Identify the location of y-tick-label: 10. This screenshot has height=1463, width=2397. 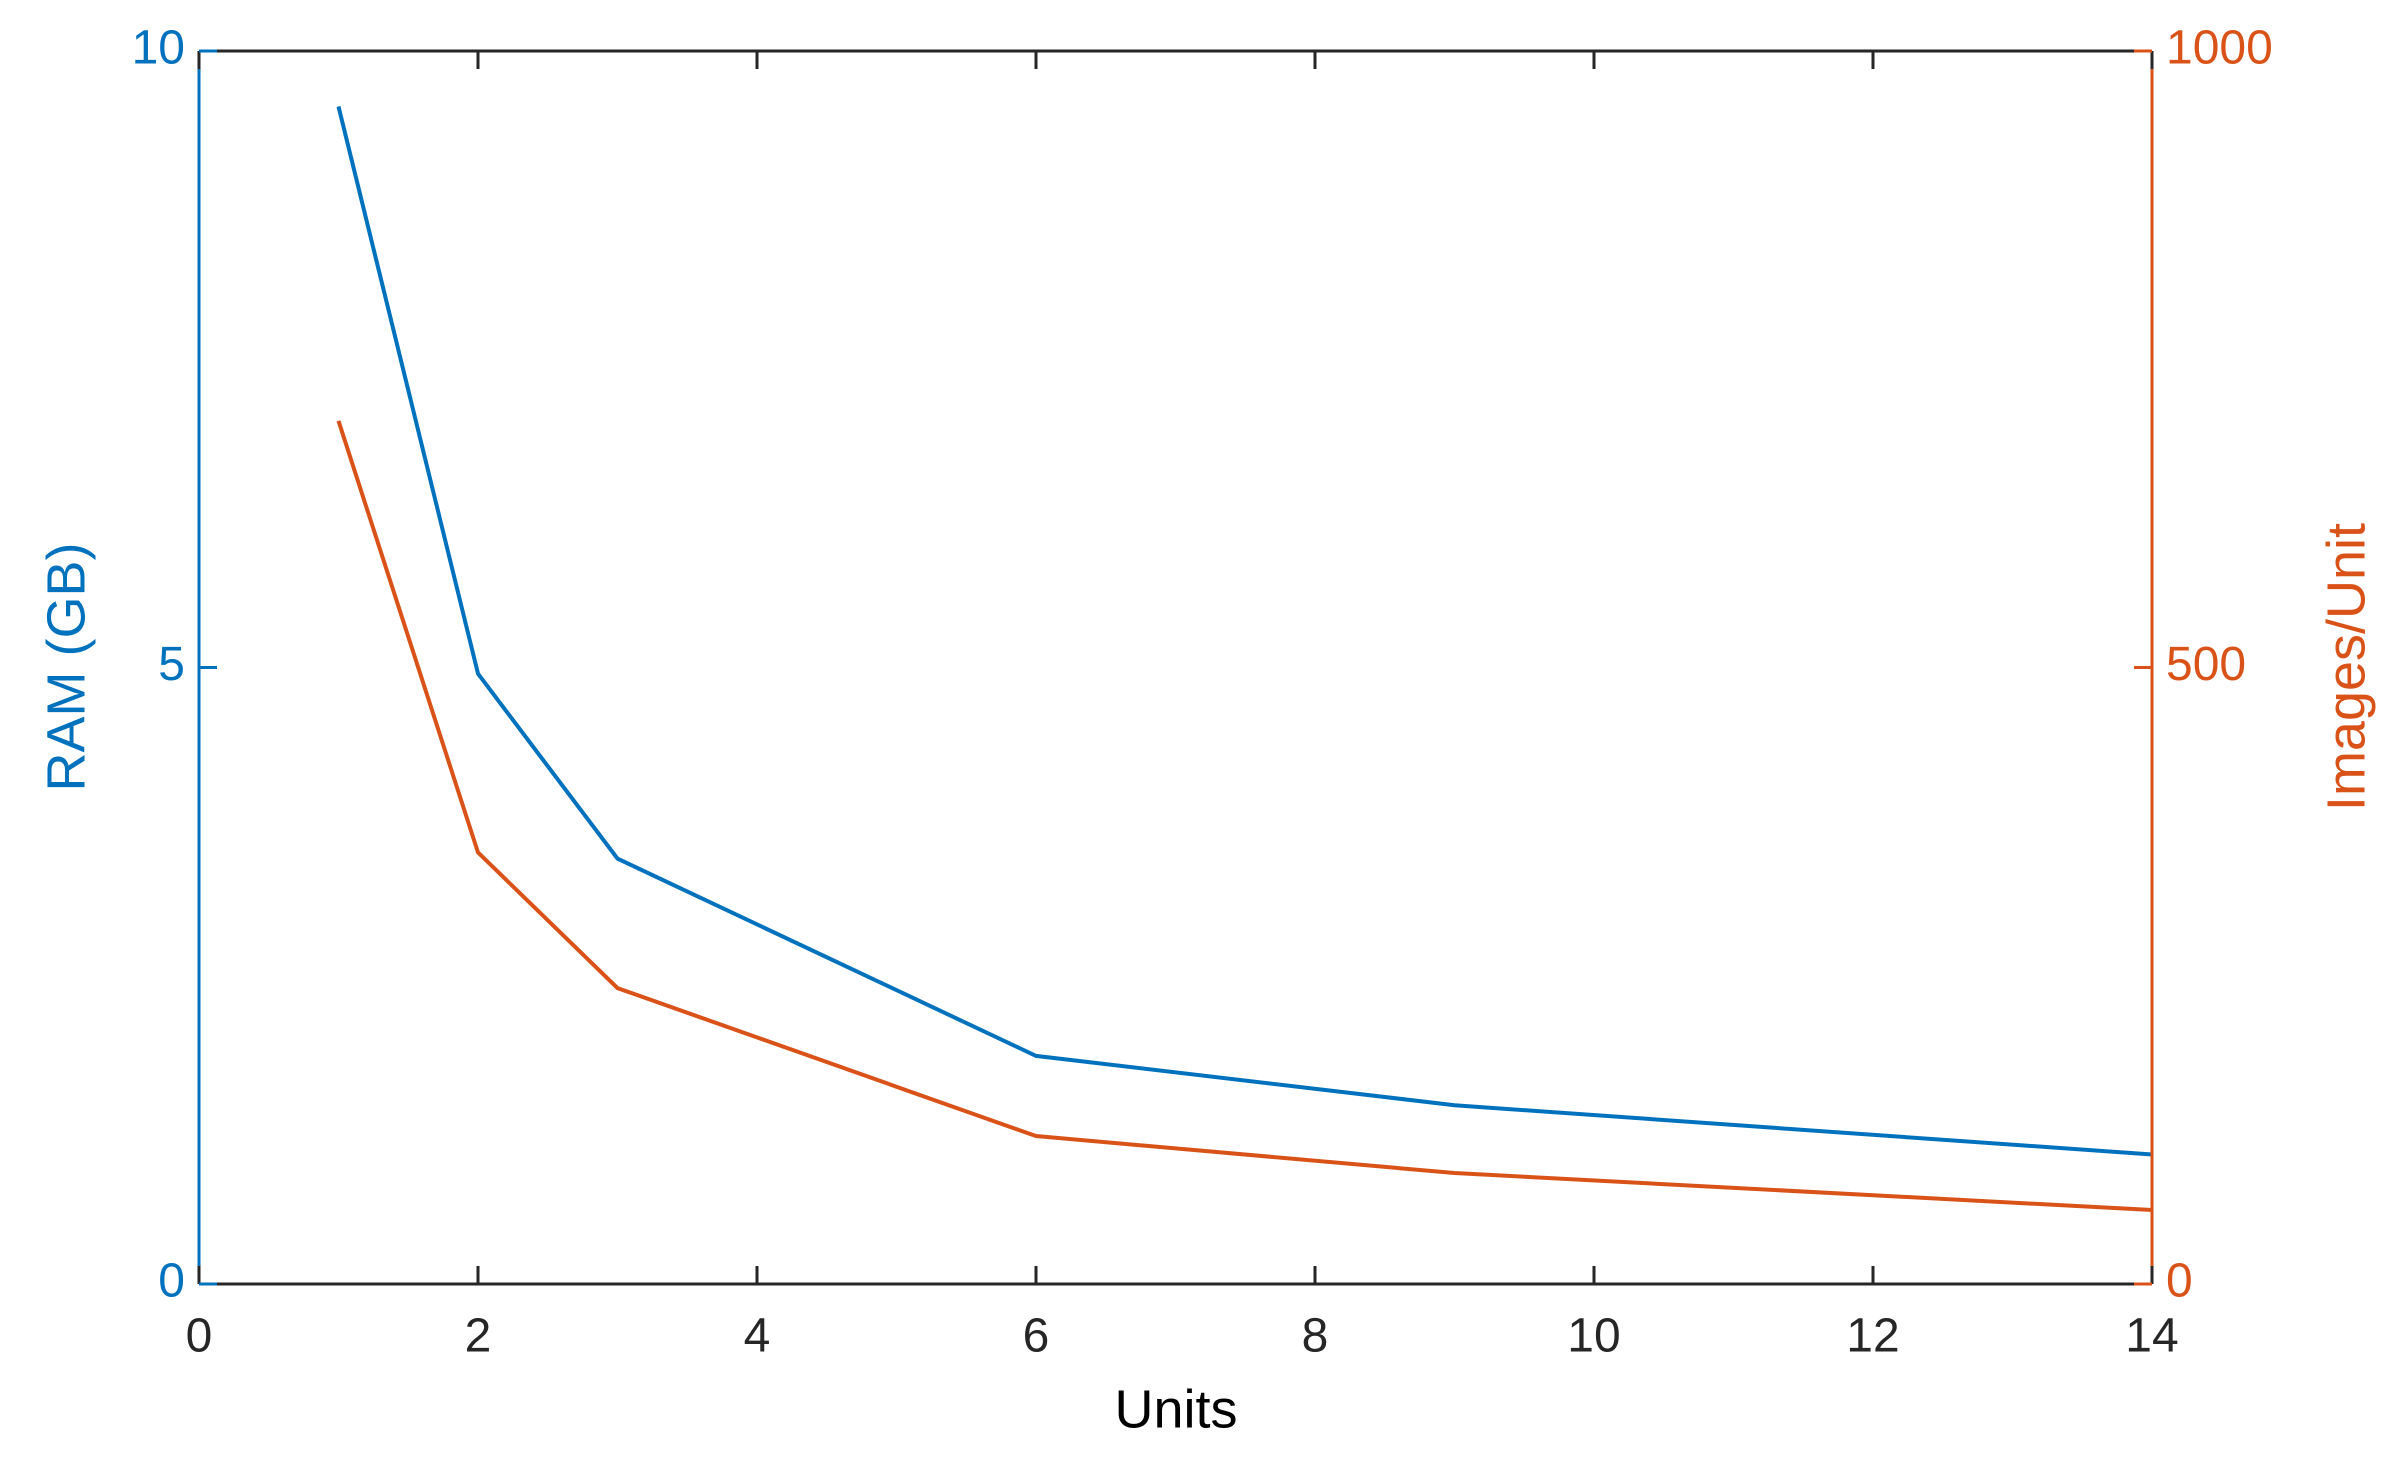
(158, 48).